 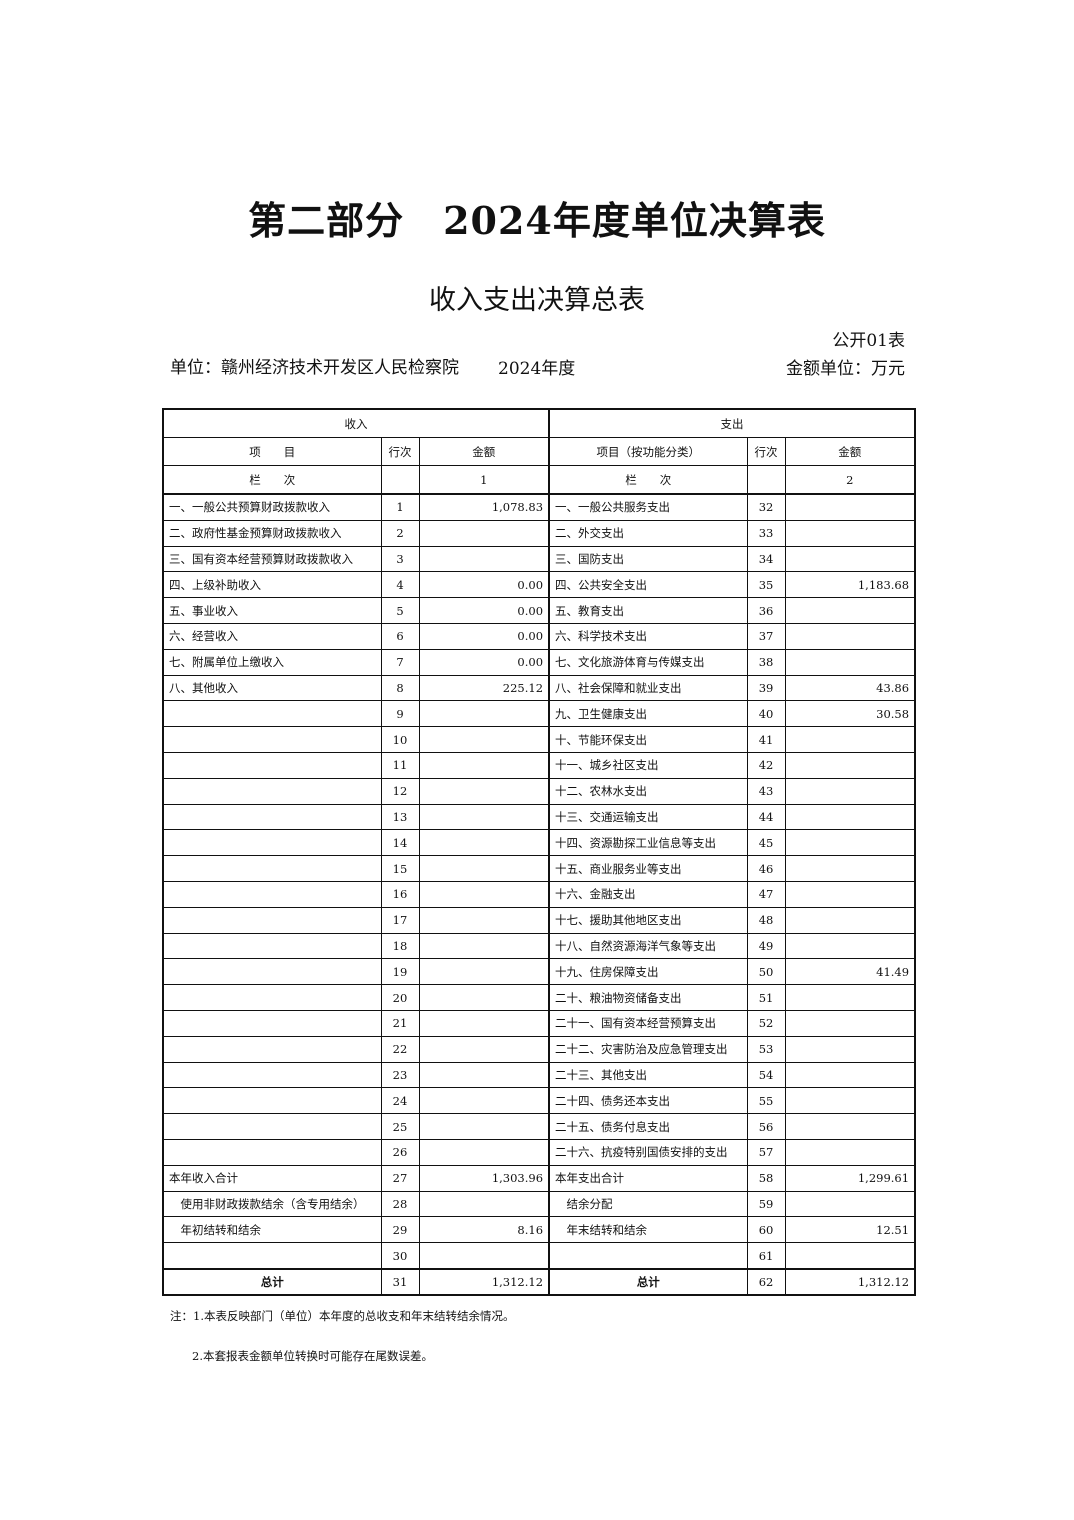 What do you see at coordinates (648, 636) in the screenshot?
I see `expense-item: 六、科学技术支出` at bounding box center [648, 636].